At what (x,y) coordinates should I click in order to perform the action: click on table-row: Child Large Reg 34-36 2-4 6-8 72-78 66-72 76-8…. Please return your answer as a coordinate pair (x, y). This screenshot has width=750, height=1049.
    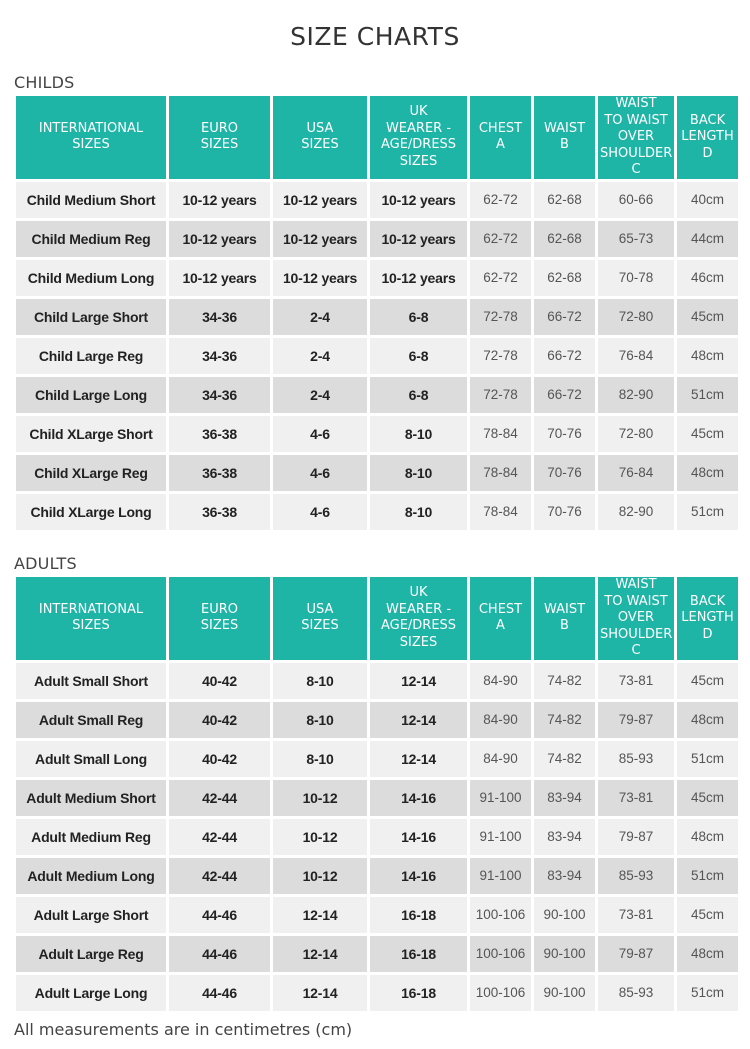
    Looking at the image, I should click on (377, 355).